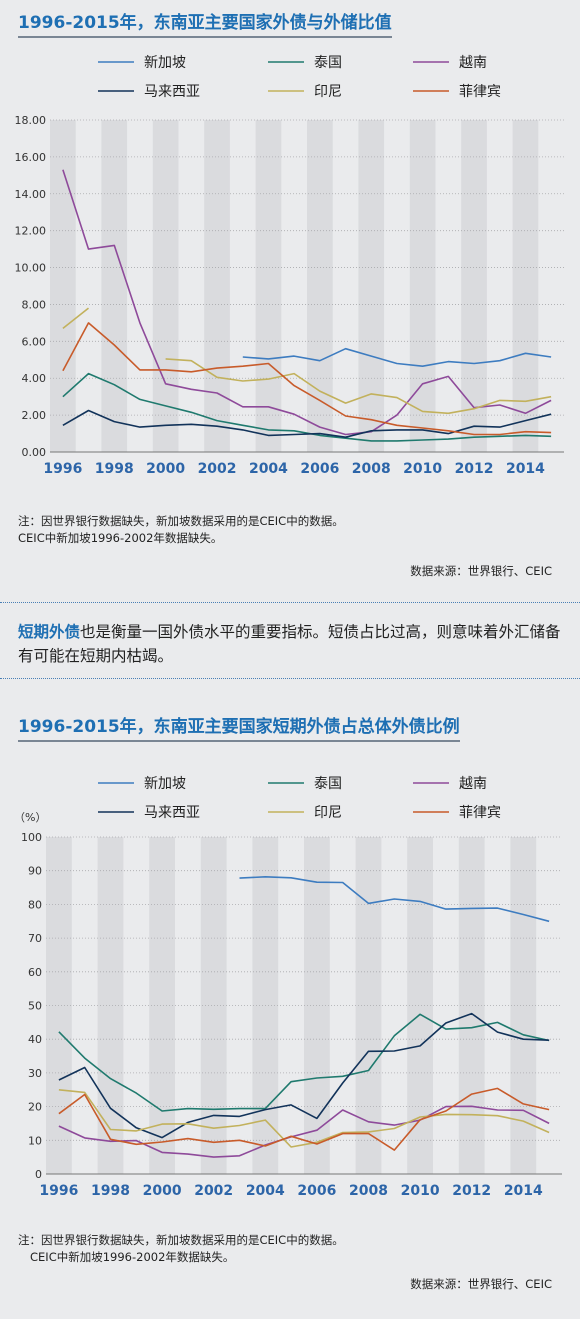  What do you see at coordinates (31, 120) in the screenshot?
I see `y-tick-label: 18.00` at bounding box center [31, 120].